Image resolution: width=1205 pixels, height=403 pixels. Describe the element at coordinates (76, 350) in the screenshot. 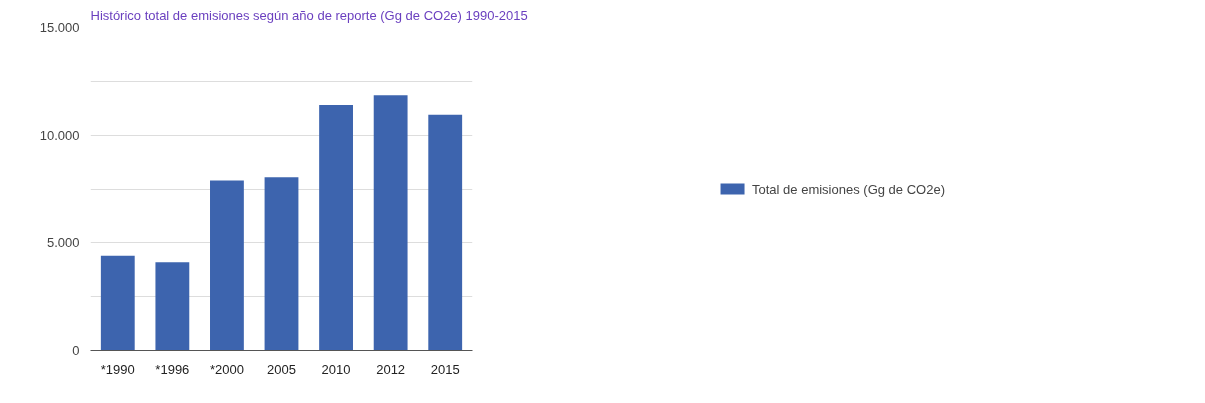

I see `y-tick-label: 0` at that location.